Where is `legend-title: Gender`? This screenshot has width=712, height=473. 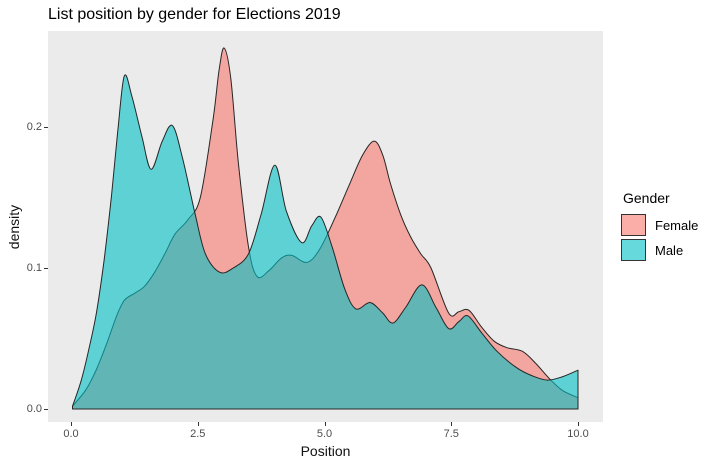
legend-title: Gender is located at coordinates (646, 198).